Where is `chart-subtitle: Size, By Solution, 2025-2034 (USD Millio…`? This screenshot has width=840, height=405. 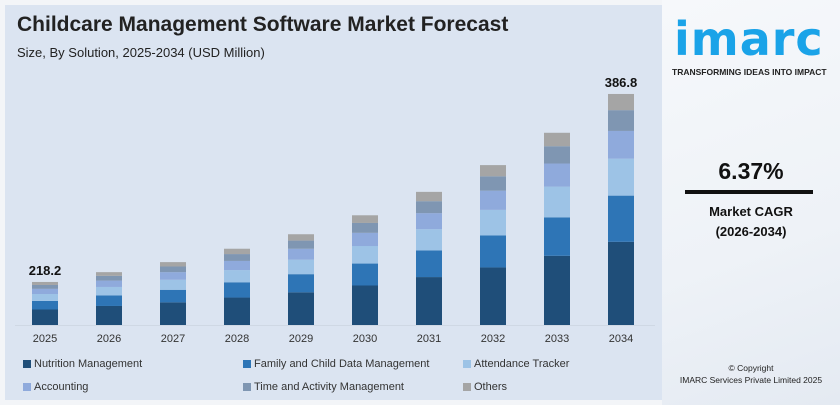 chart-subtitle: Size, By Solution, 2025-2034 (USD Millio… is located at coordinates (141, 52).